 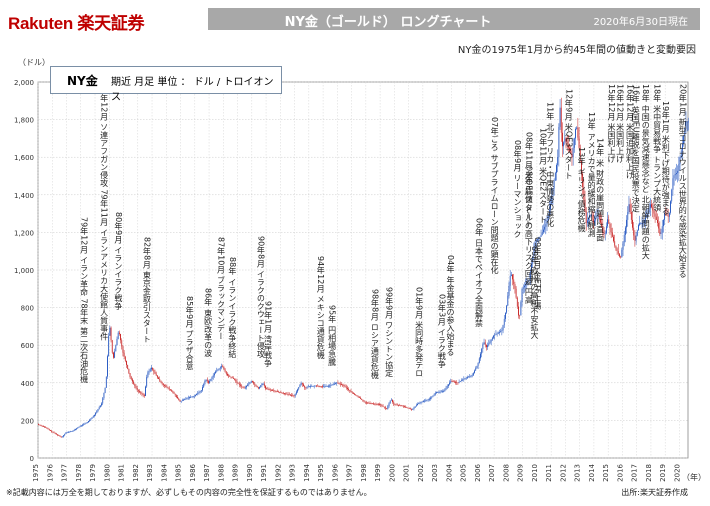 I want to click on event-annotation: 79年12月 イラン革命 78年末 第二次石油危機, so click(x=84, y=300).